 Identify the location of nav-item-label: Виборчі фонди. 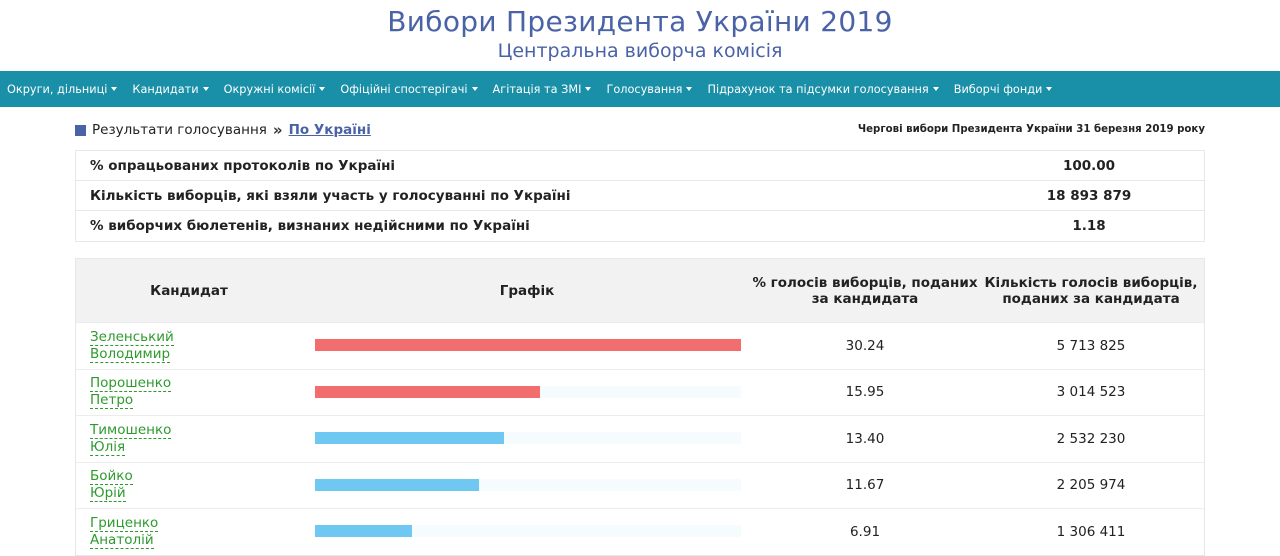
(998, 89).